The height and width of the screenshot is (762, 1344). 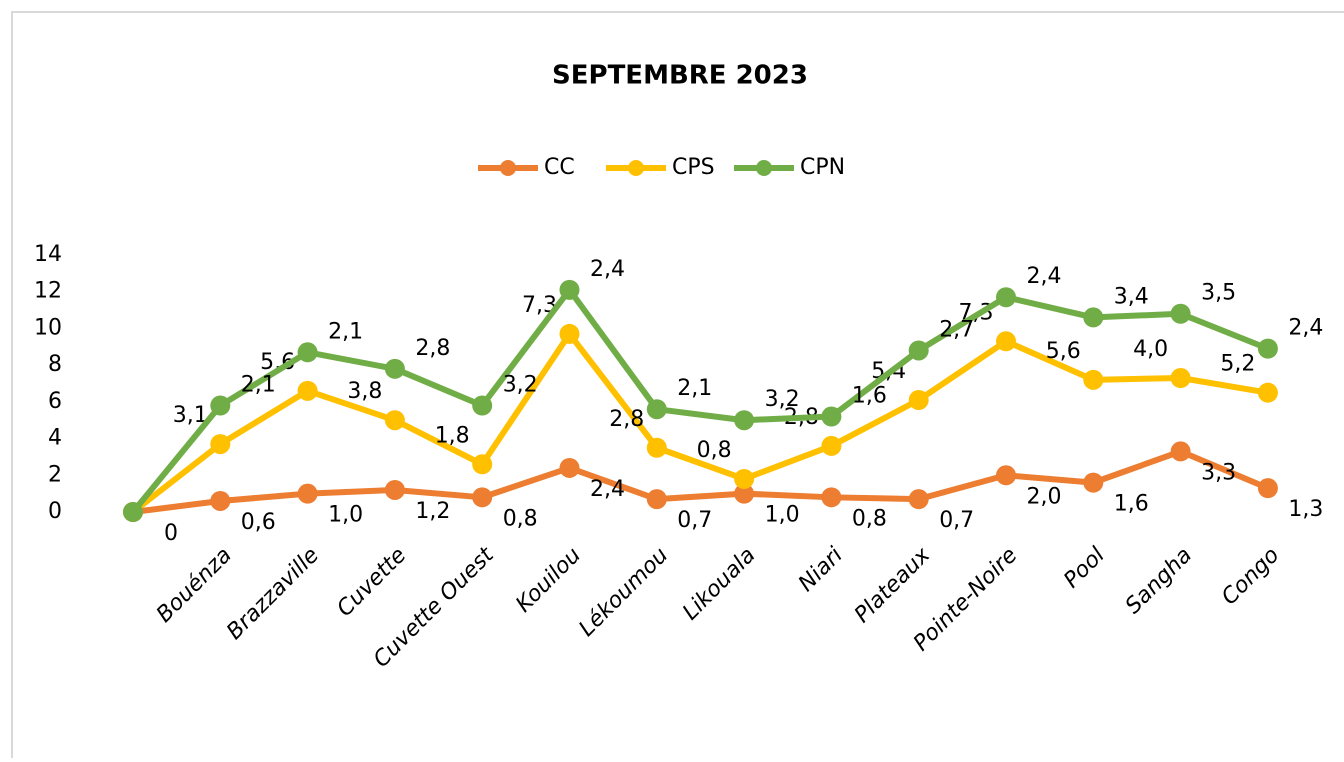 What do you see at coordinates (364, 391) in the screenshot?
I see `data-label: 3,8` at bounding box center [364, 391].